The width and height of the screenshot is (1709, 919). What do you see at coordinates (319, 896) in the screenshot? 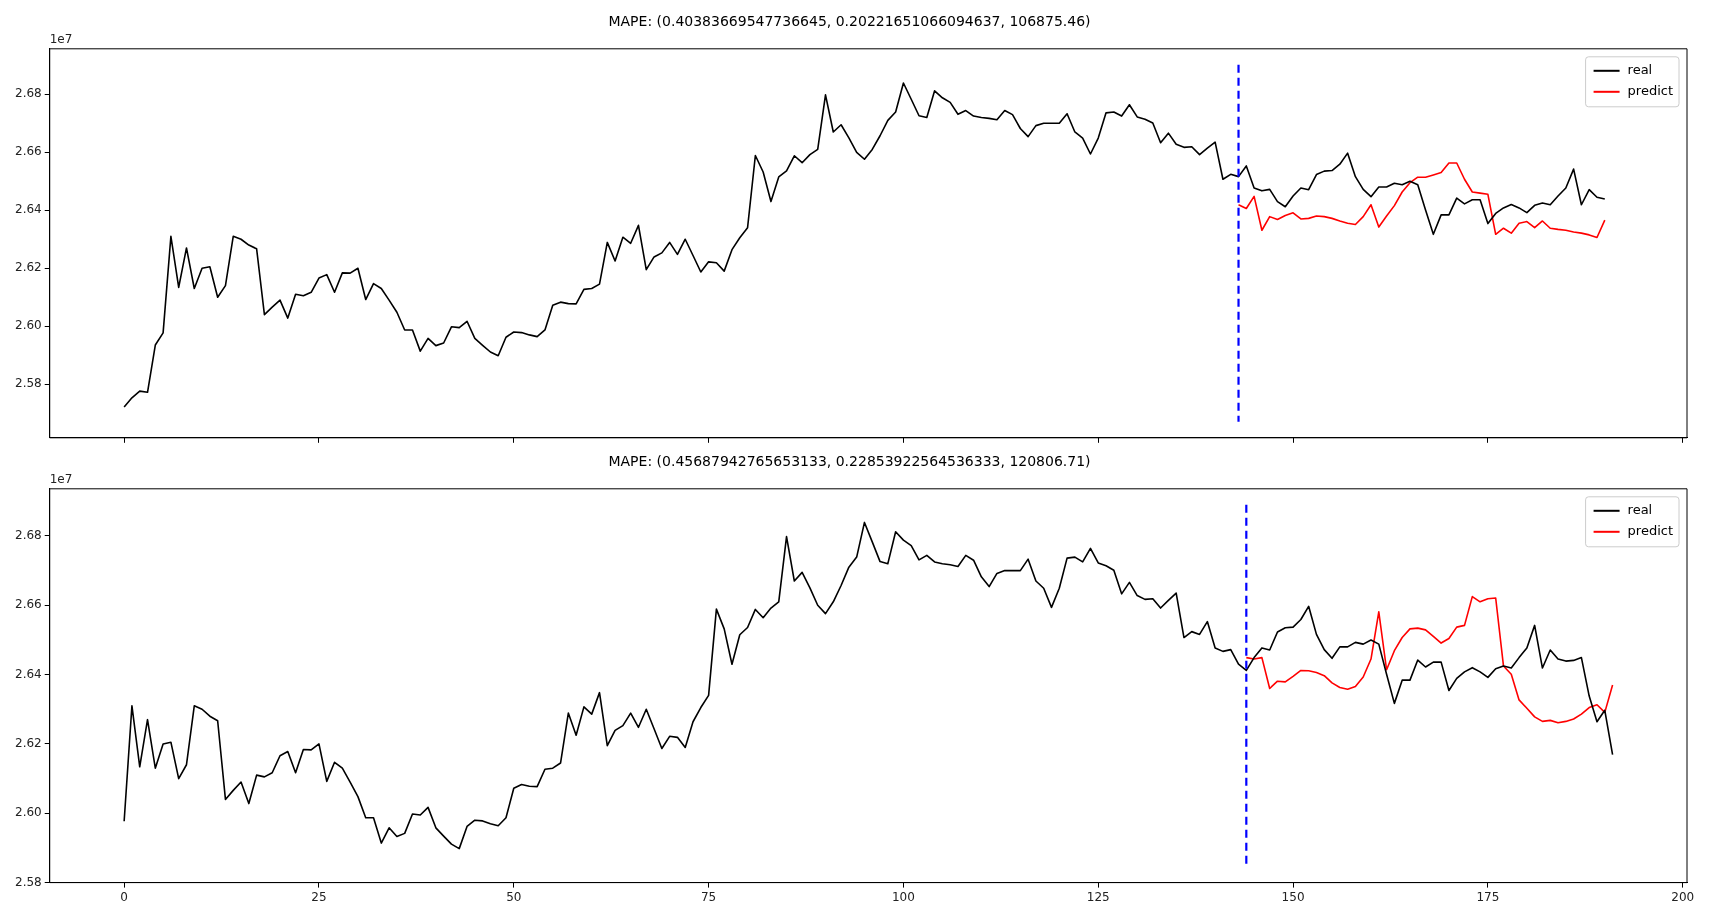
I see `x-tick-label: 25` at bounding box center [319, 896].